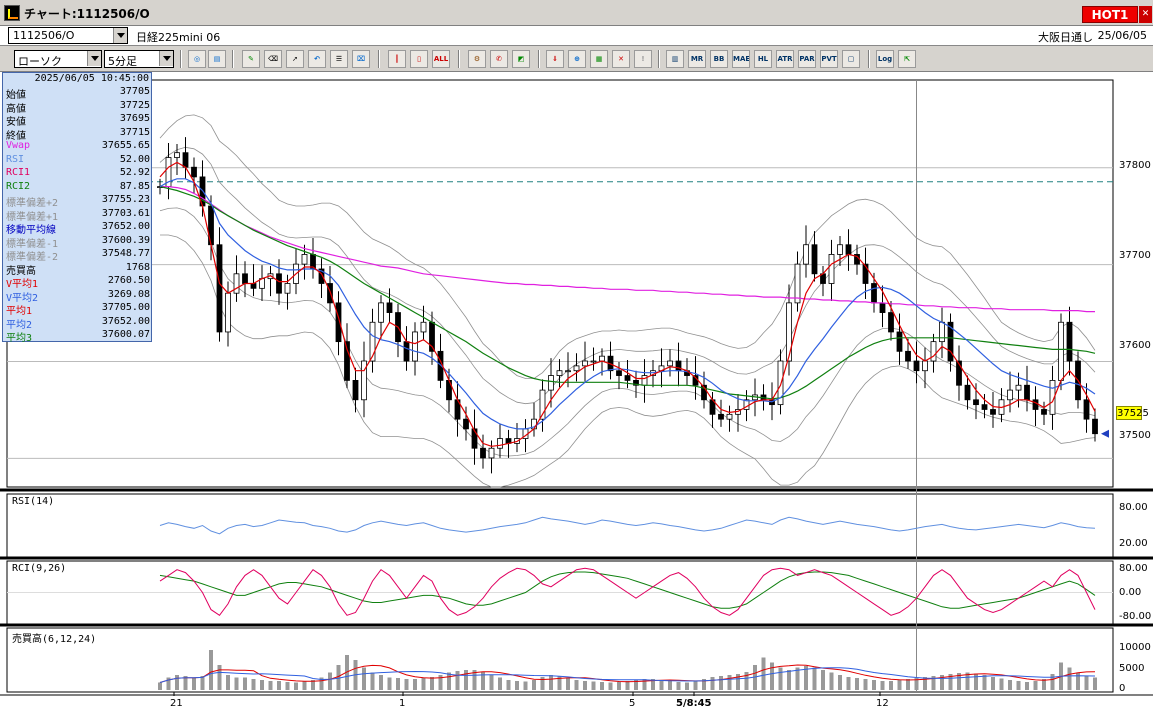  Describe the element at coordinates (741, 59) in the screenshot. I see `mae-icon: MAE` at that location.